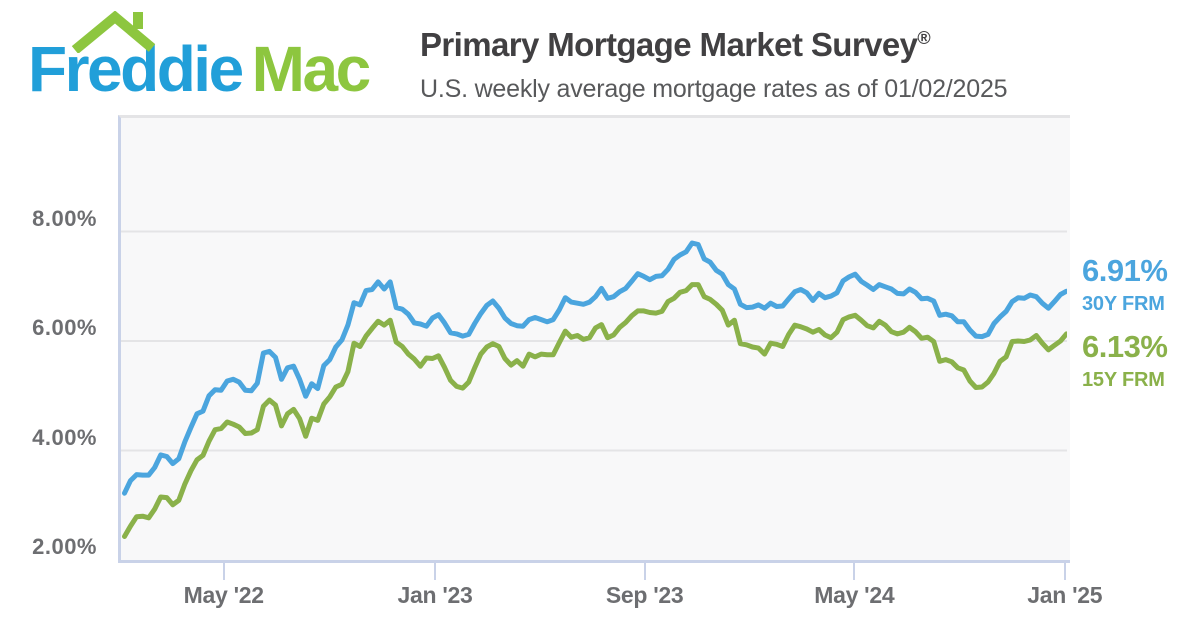 The width and height of the screenshot is (1200, 630). Describe the element at coordinates (1125, 346) in the screenshot. I see `rate-value-15y: 6.13%` at that location.